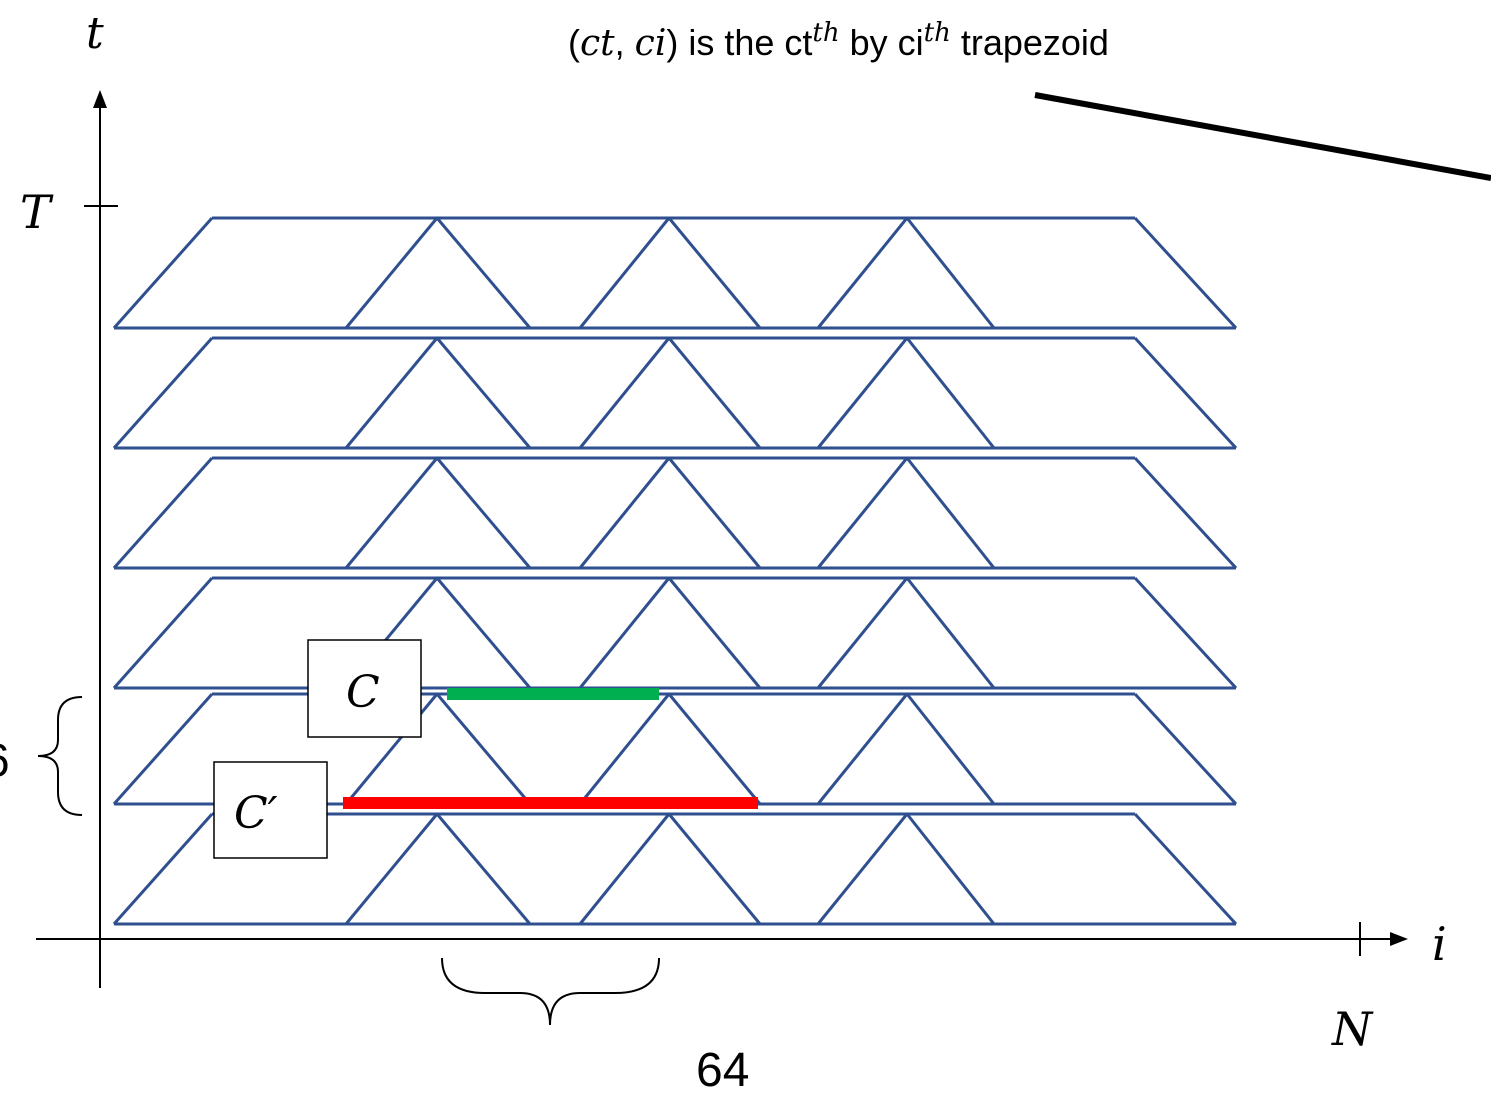 This screenshot has width=1491, height=1093. Describe the element at coordinates (574, 42) in the screenshot. I see `caption-pair-open: (` at that location.